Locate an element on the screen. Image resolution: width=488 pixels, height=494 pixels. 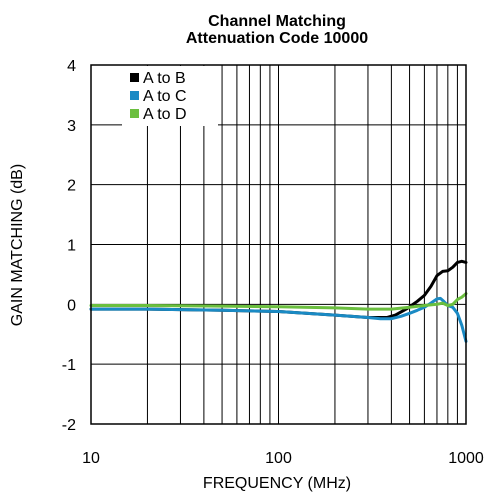
y-tick-label: 1 is located at coordinates (71, 246).